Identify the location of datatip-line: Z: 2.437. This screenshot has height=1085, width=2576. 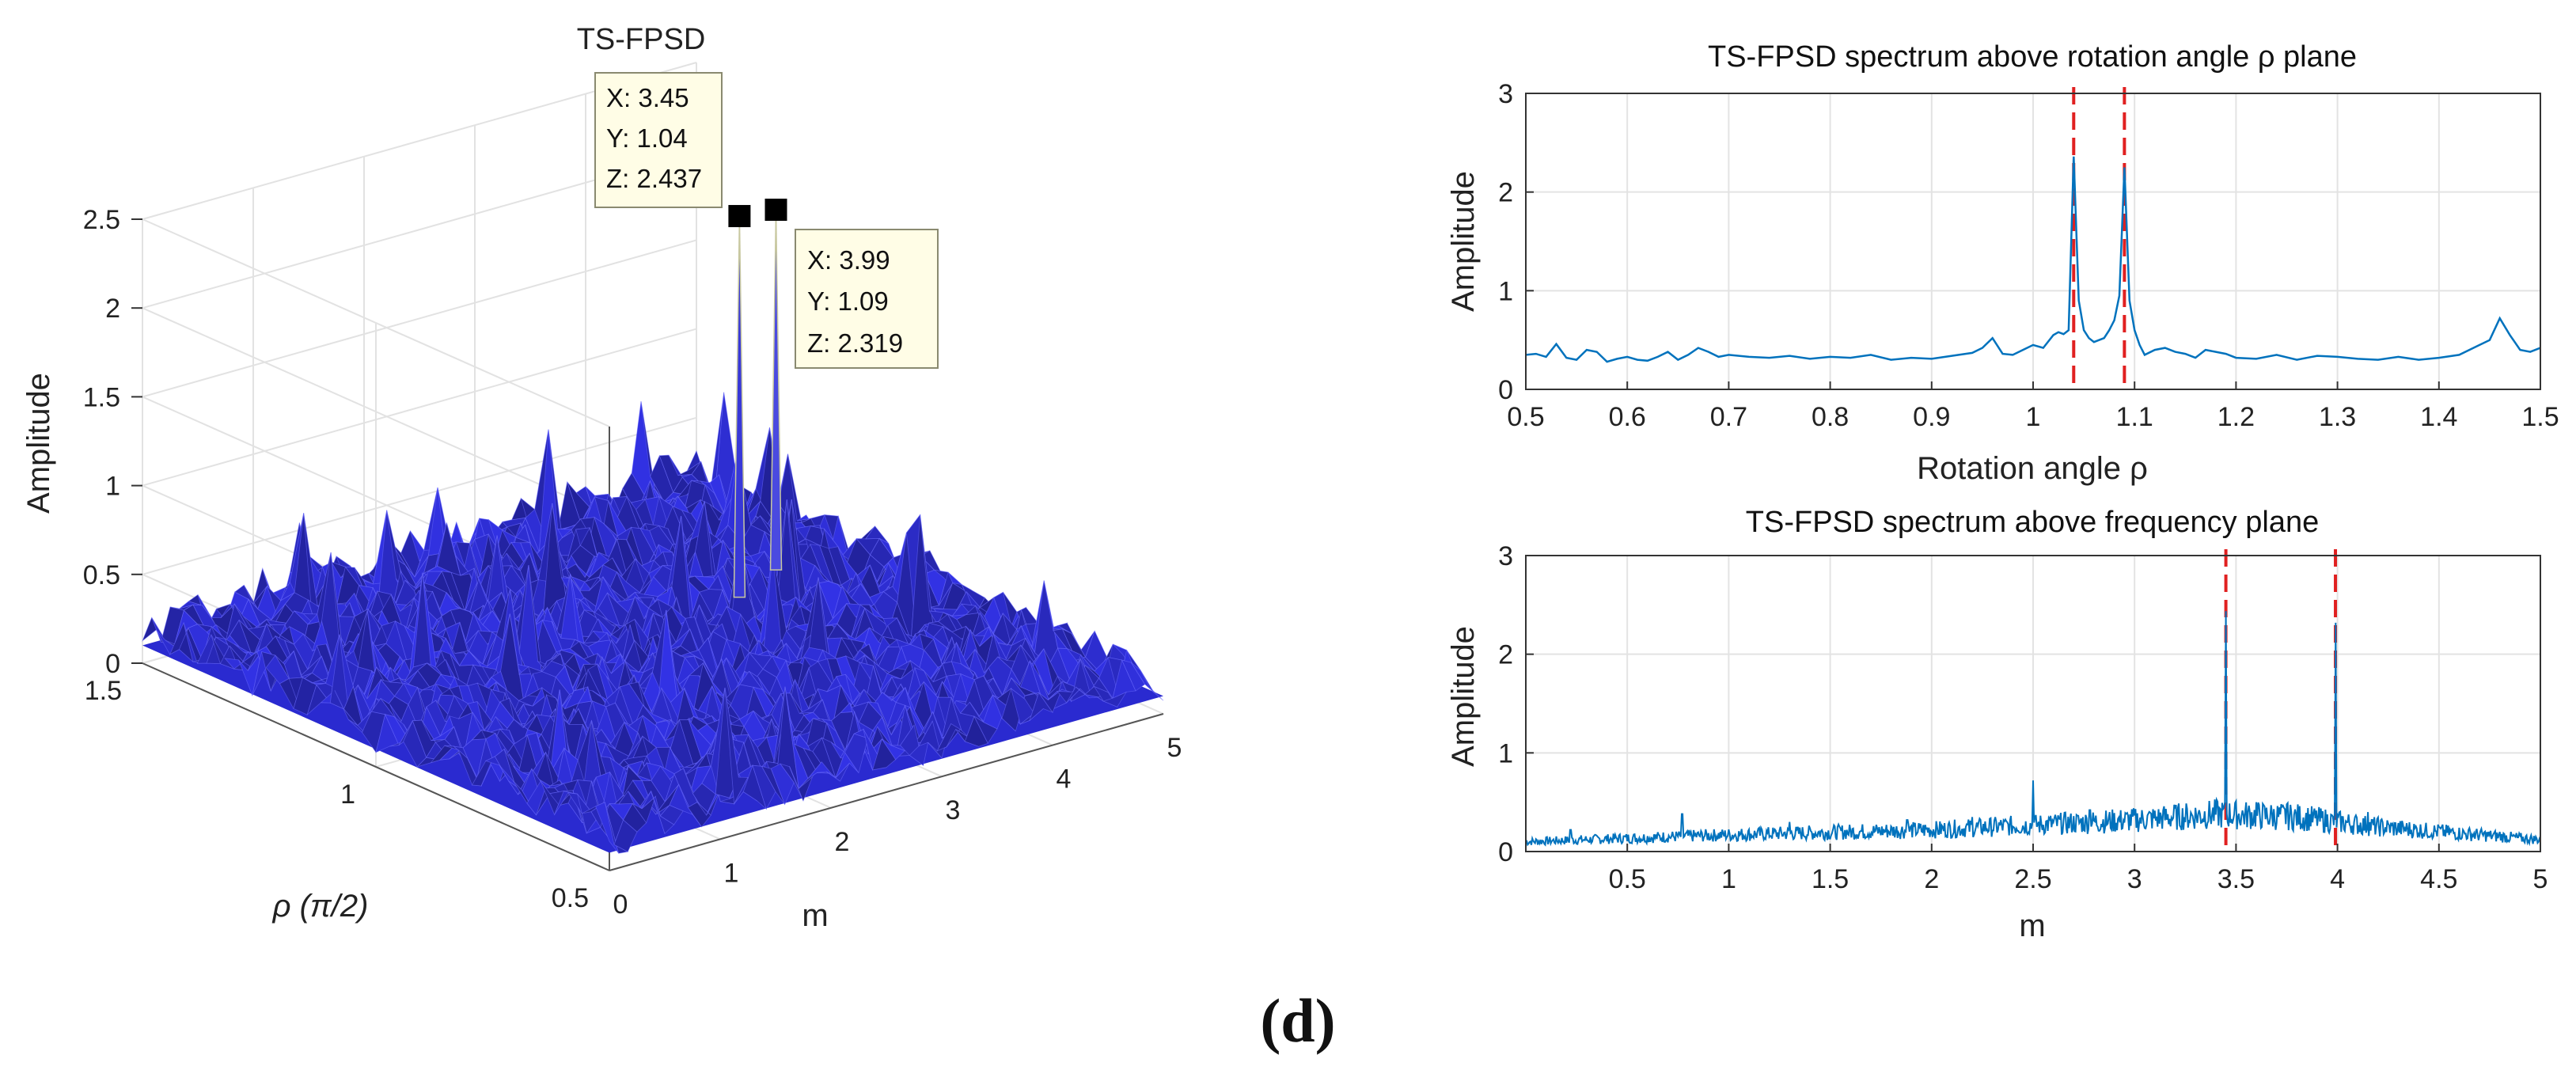
(654, 178).